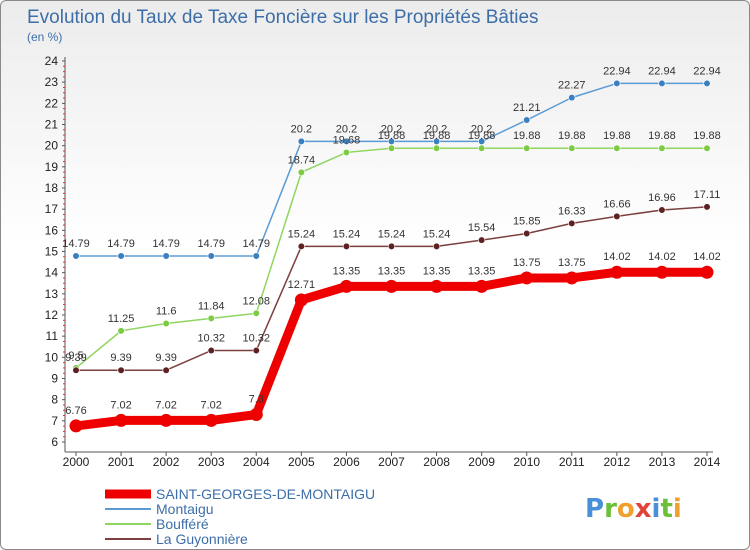 The image size is (750, 550). Describe the element at coordinates (707, 462) in the screenshot. I see `x-tick-label: 2014` at that location.